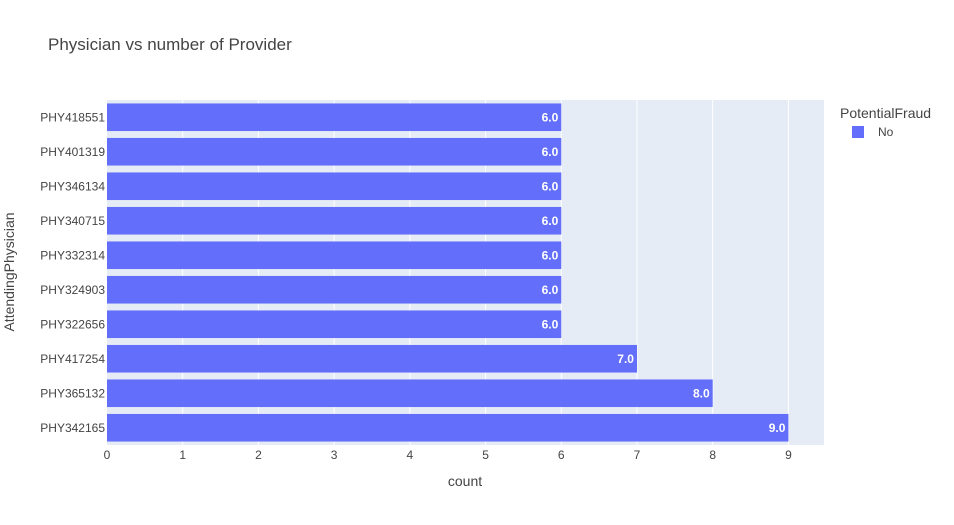  I want to click on x-tick-label: 6, so click(561, 455).